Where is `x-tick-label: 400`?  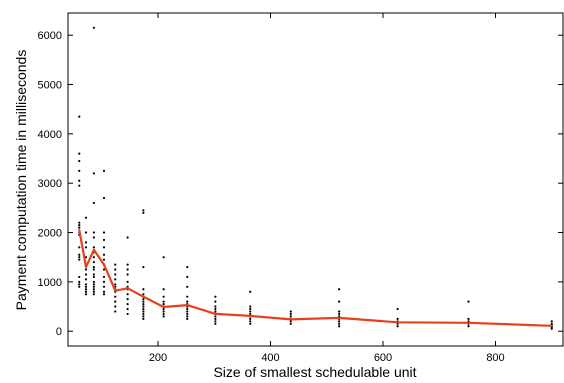
x-tick-label: 400 is located at coordinates (270, 358).